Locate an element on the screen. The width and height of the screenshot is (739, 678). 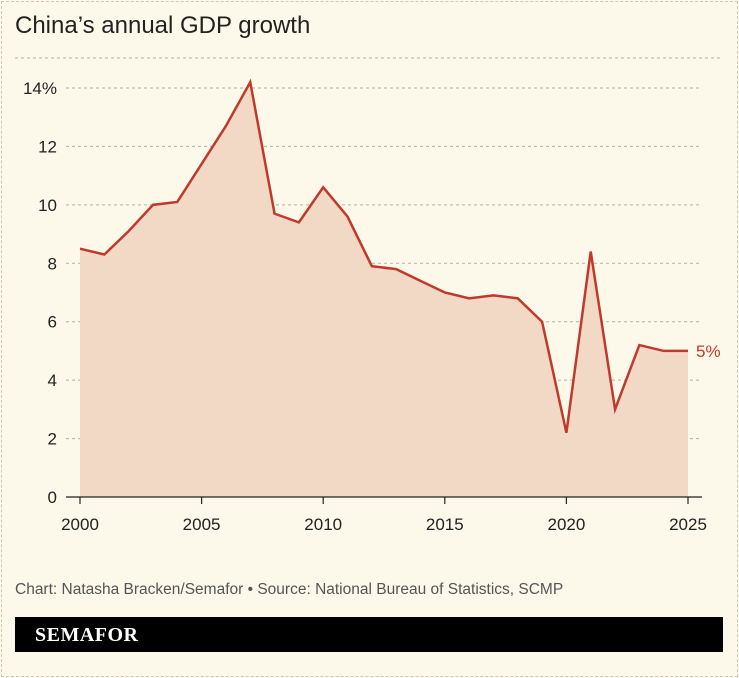
chart-title: China’s annual GDP growth is located at coordinates (163, 25).